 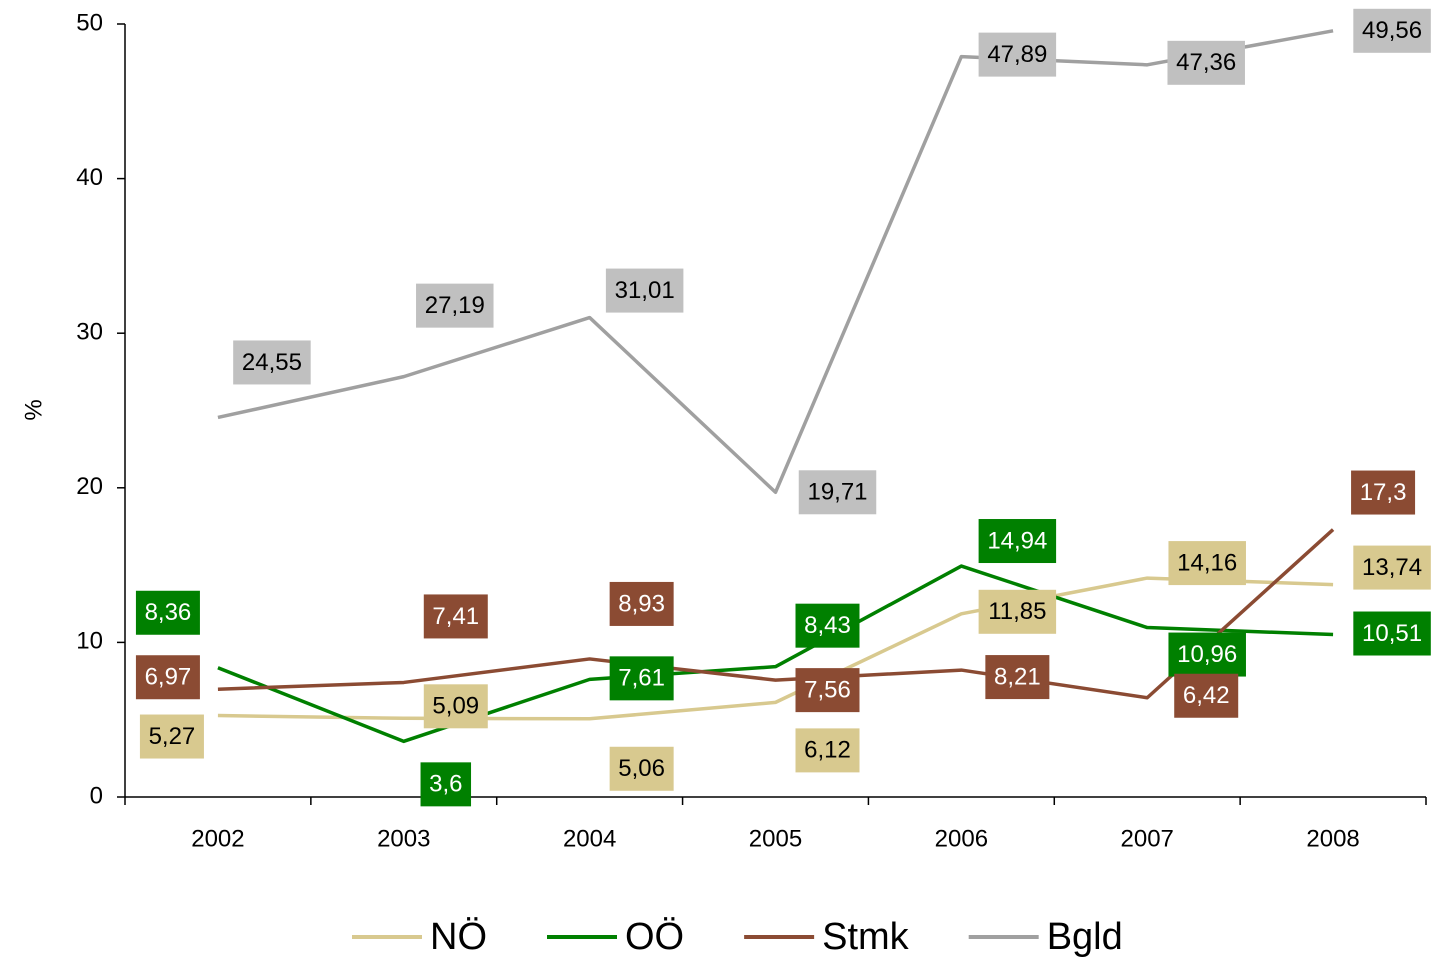 I want to click on data-label: 6,97, so click(x=168, y=677).